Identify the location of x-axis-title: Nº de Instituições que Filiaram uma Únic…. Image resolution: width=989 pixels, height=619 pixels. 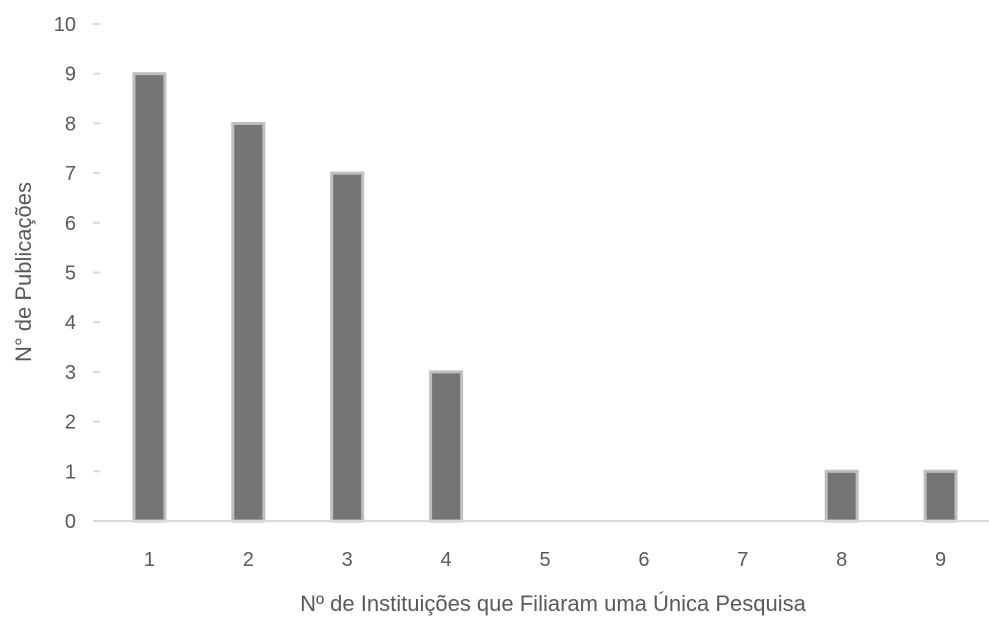
(553, 603).